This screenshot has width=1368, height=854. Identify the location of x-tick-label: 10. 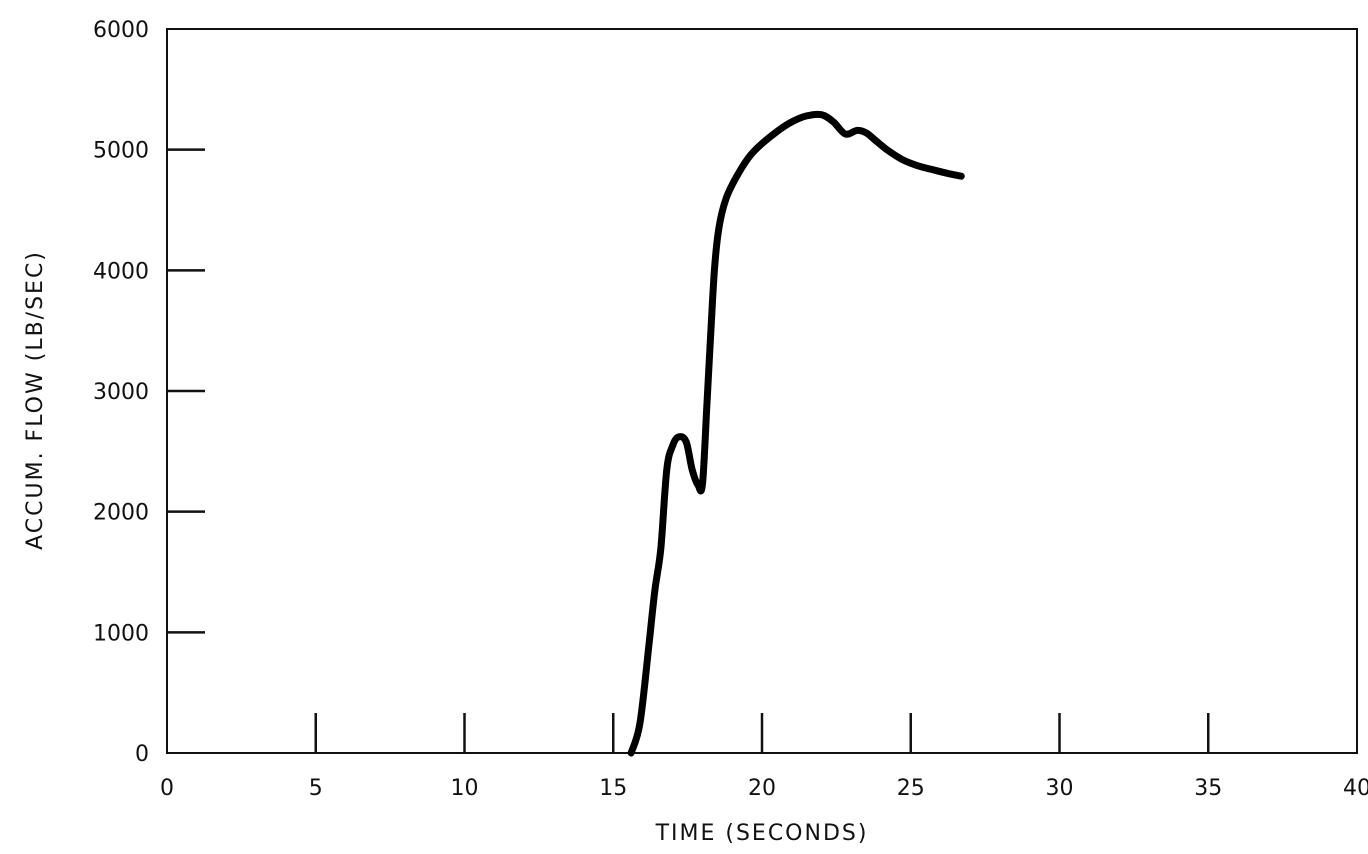
(465, 788).